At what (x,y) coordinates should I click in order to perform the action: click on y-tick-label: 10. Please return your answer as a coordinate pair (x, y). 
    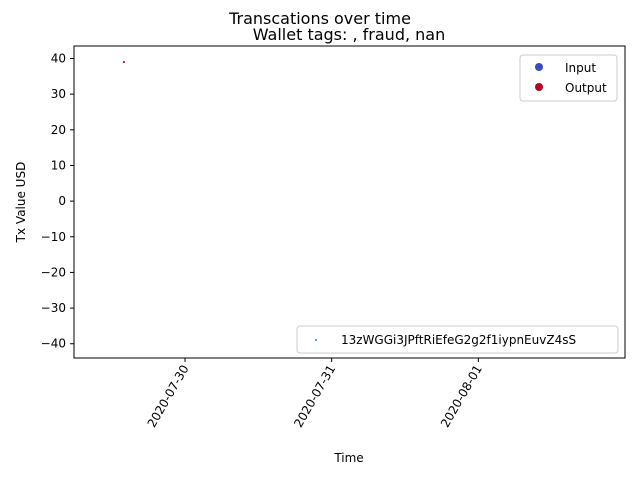
    Looking at the image, I should click on (58, 165).